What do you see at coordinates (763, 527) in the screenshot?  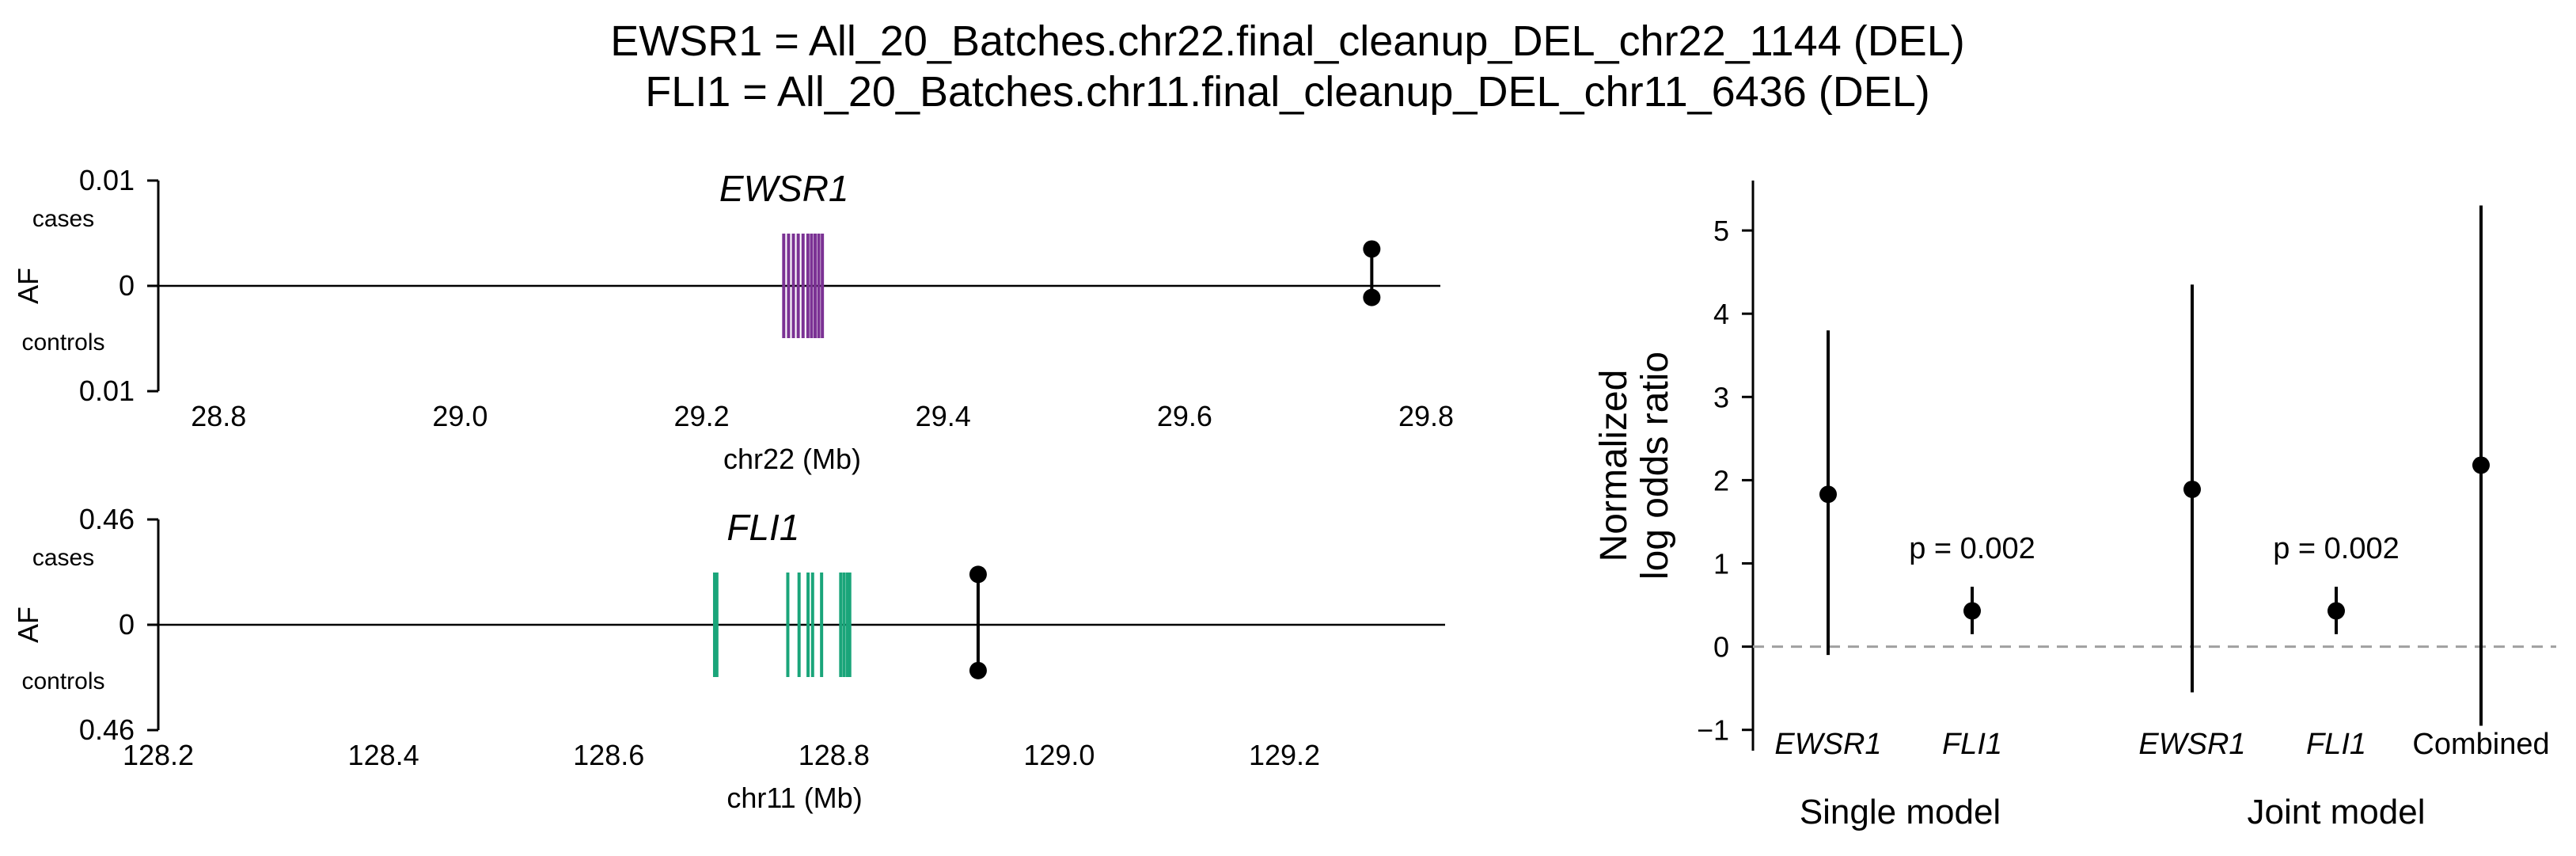 I see `gene-title: FLI1` at bounding box center [763, 527].